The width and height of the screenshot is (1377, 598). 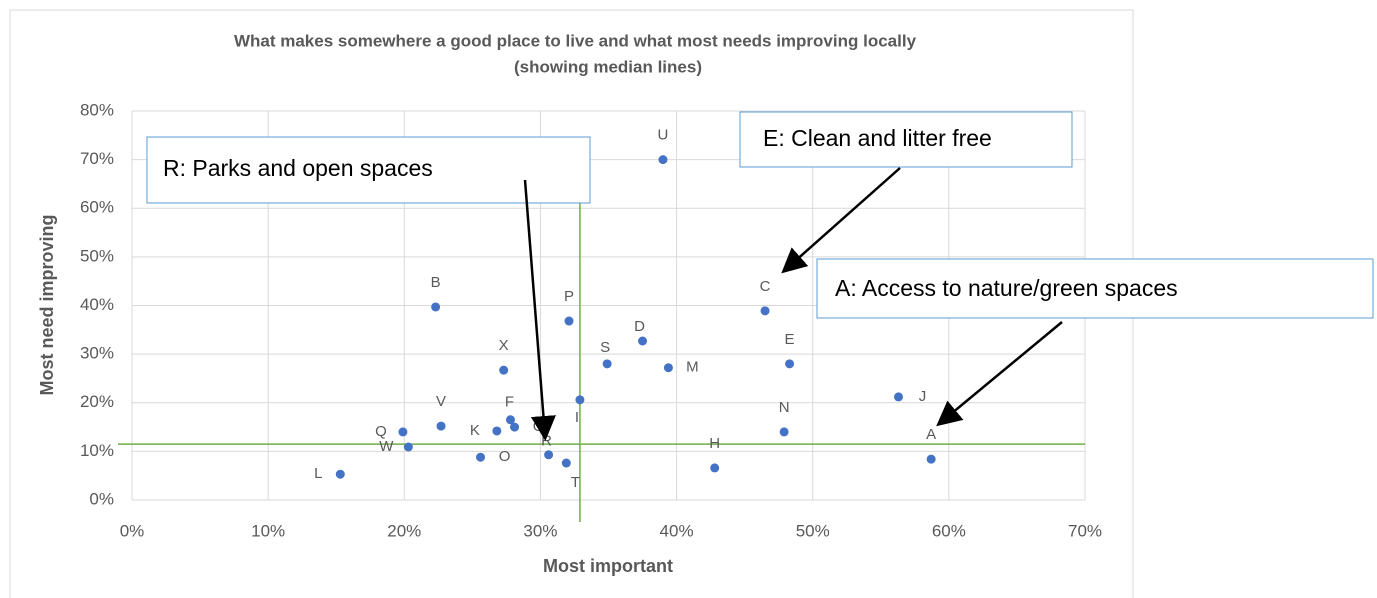 What do you see at coordinates (677, 530) in the screenshot?
I see `x-tick-label: 40%` at bounding box center [677, 530].